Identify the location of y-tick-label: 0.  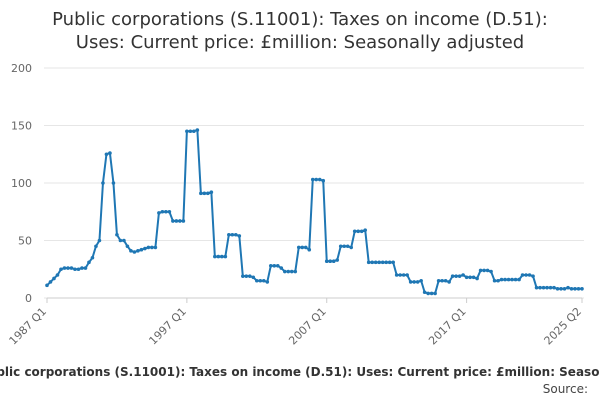
(28, 298).